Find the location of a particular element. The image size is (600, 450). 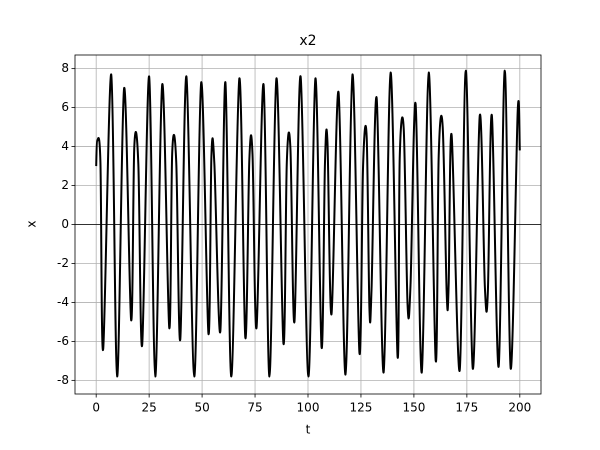

y-tick-label: -8 is located at coordinates (63, 380).